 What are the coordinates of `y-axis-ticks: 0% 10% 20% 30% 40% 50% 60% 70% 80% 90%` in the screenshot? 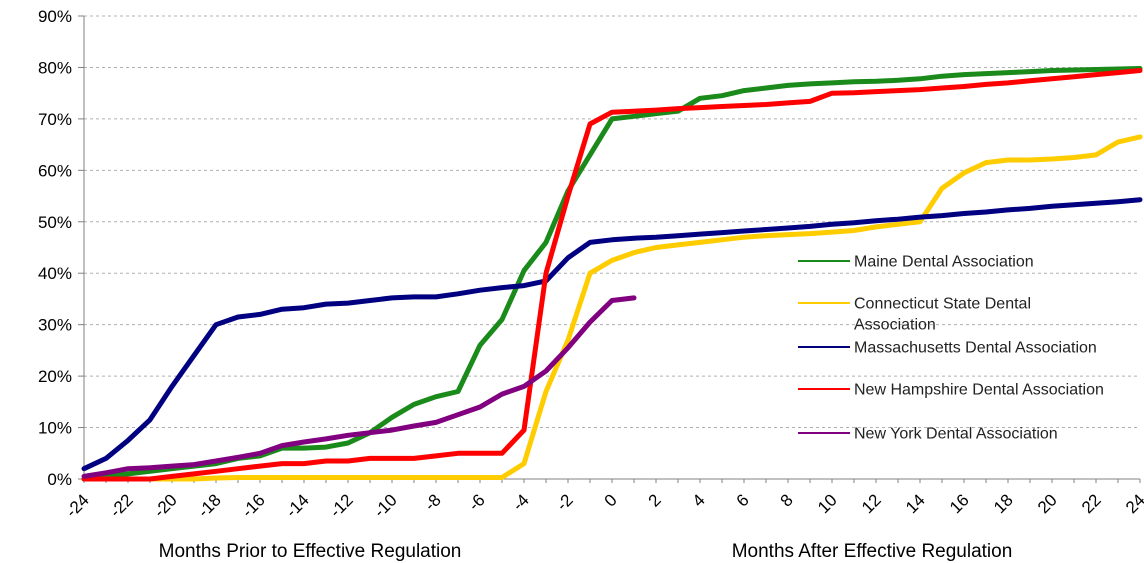 It's located at (61, 248).